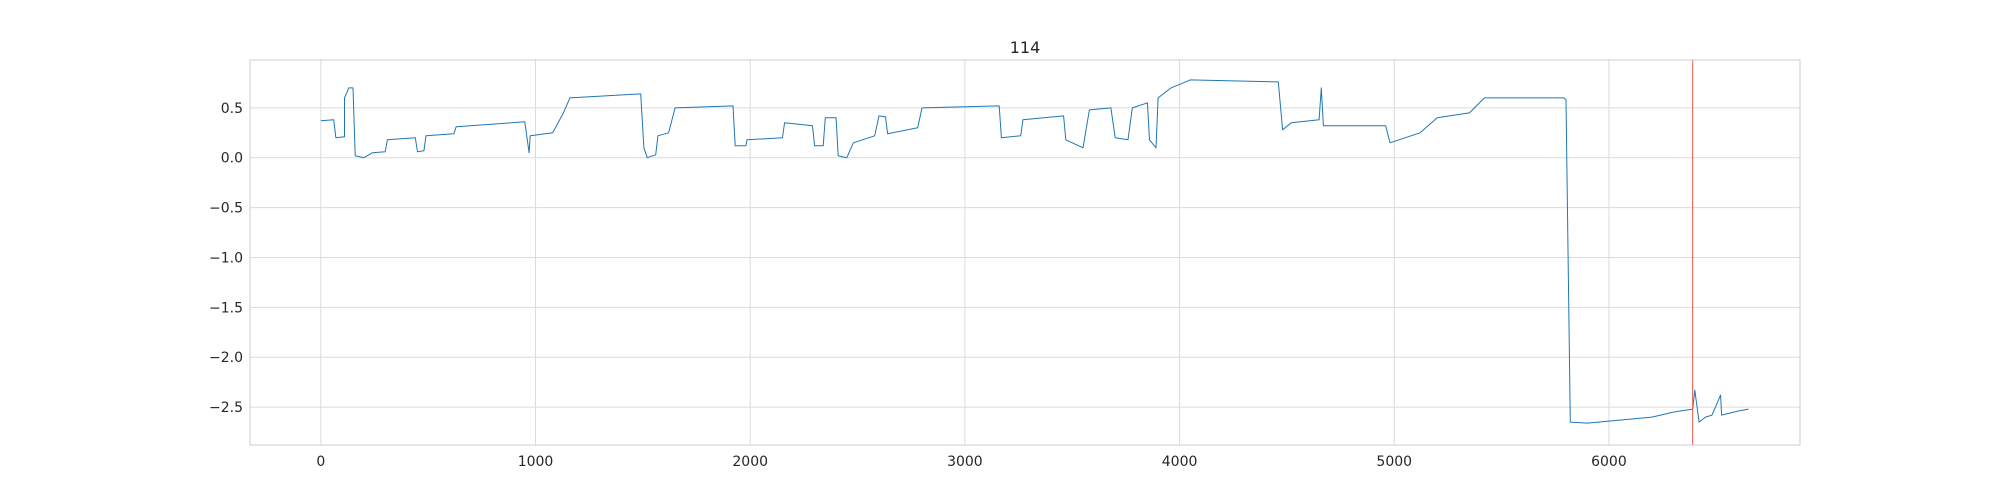 Image resolution: width=2000 pixels, height=500 pixels. I want to click on x-axis-ticks: 0 1000 2000 3000 4000 5000 6000, so click(971, 462).